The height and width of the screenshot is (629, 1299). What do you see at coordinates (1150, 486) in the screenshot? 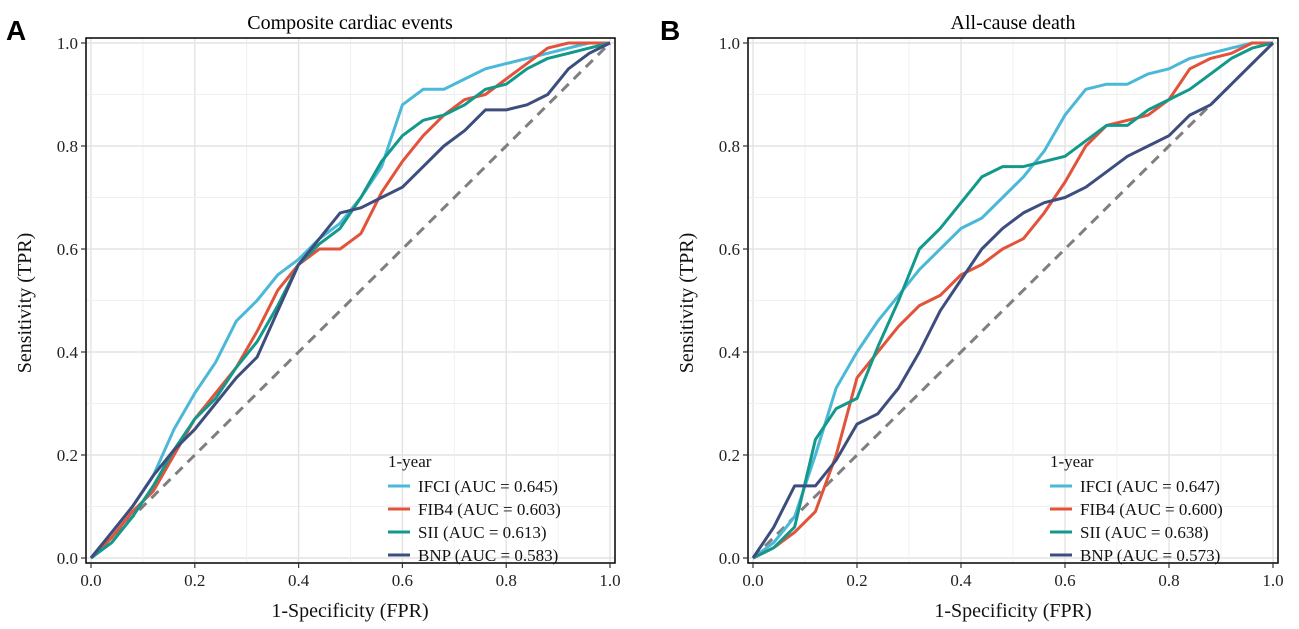
I see `legend-entry: IFCI (AUC = 0.647)` at bounding box center [1150, 486].